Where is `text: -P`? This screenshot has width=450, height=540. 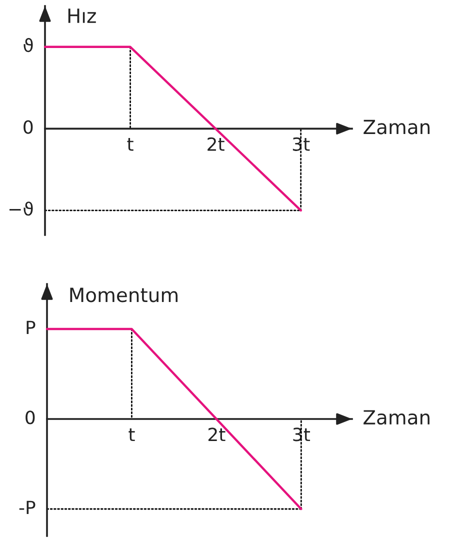 text: -P is located at coordinates (27, 507).